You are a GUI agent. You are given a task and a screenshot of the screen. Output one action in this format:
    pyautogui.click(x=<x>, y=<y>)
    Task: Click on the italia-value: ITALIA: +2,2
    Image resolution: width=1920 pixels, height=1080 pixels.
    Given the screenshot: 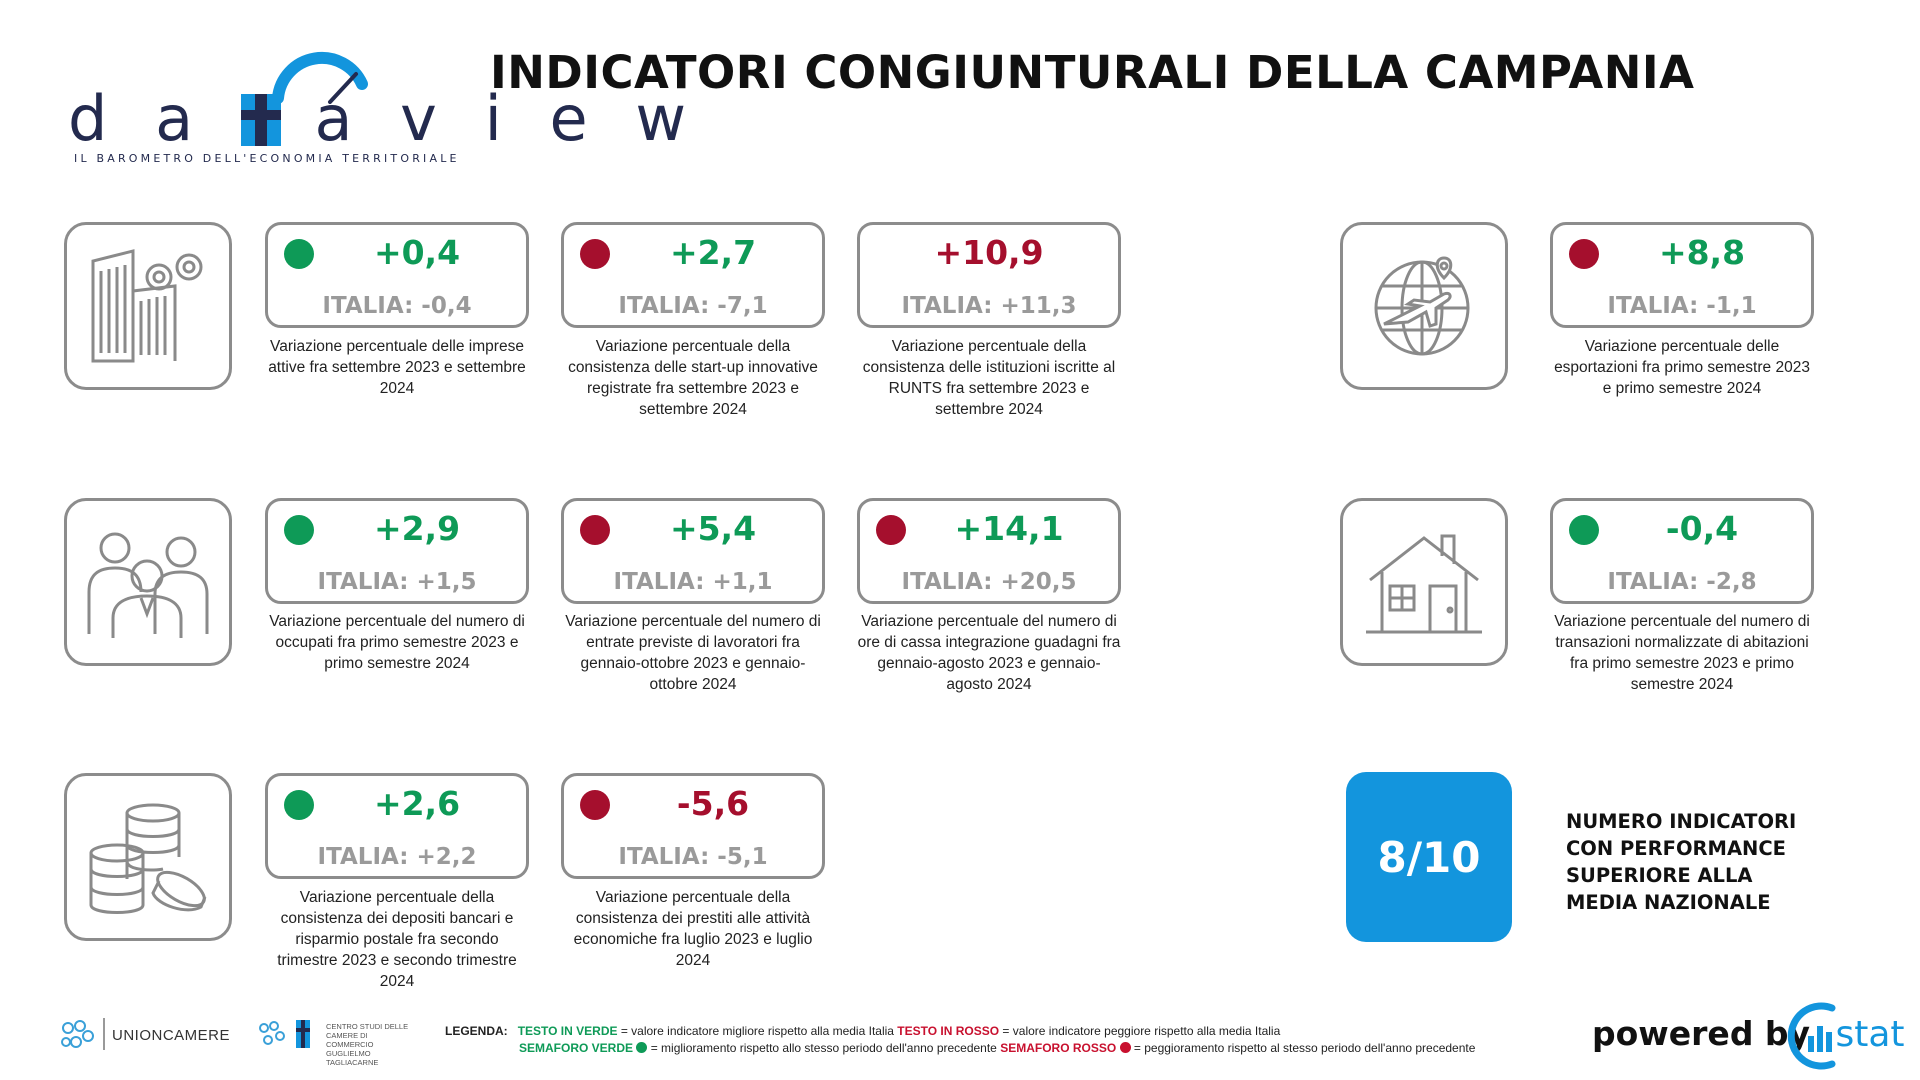 What is the action you would take?
    pyautogui.click(x=397, y=857)
    